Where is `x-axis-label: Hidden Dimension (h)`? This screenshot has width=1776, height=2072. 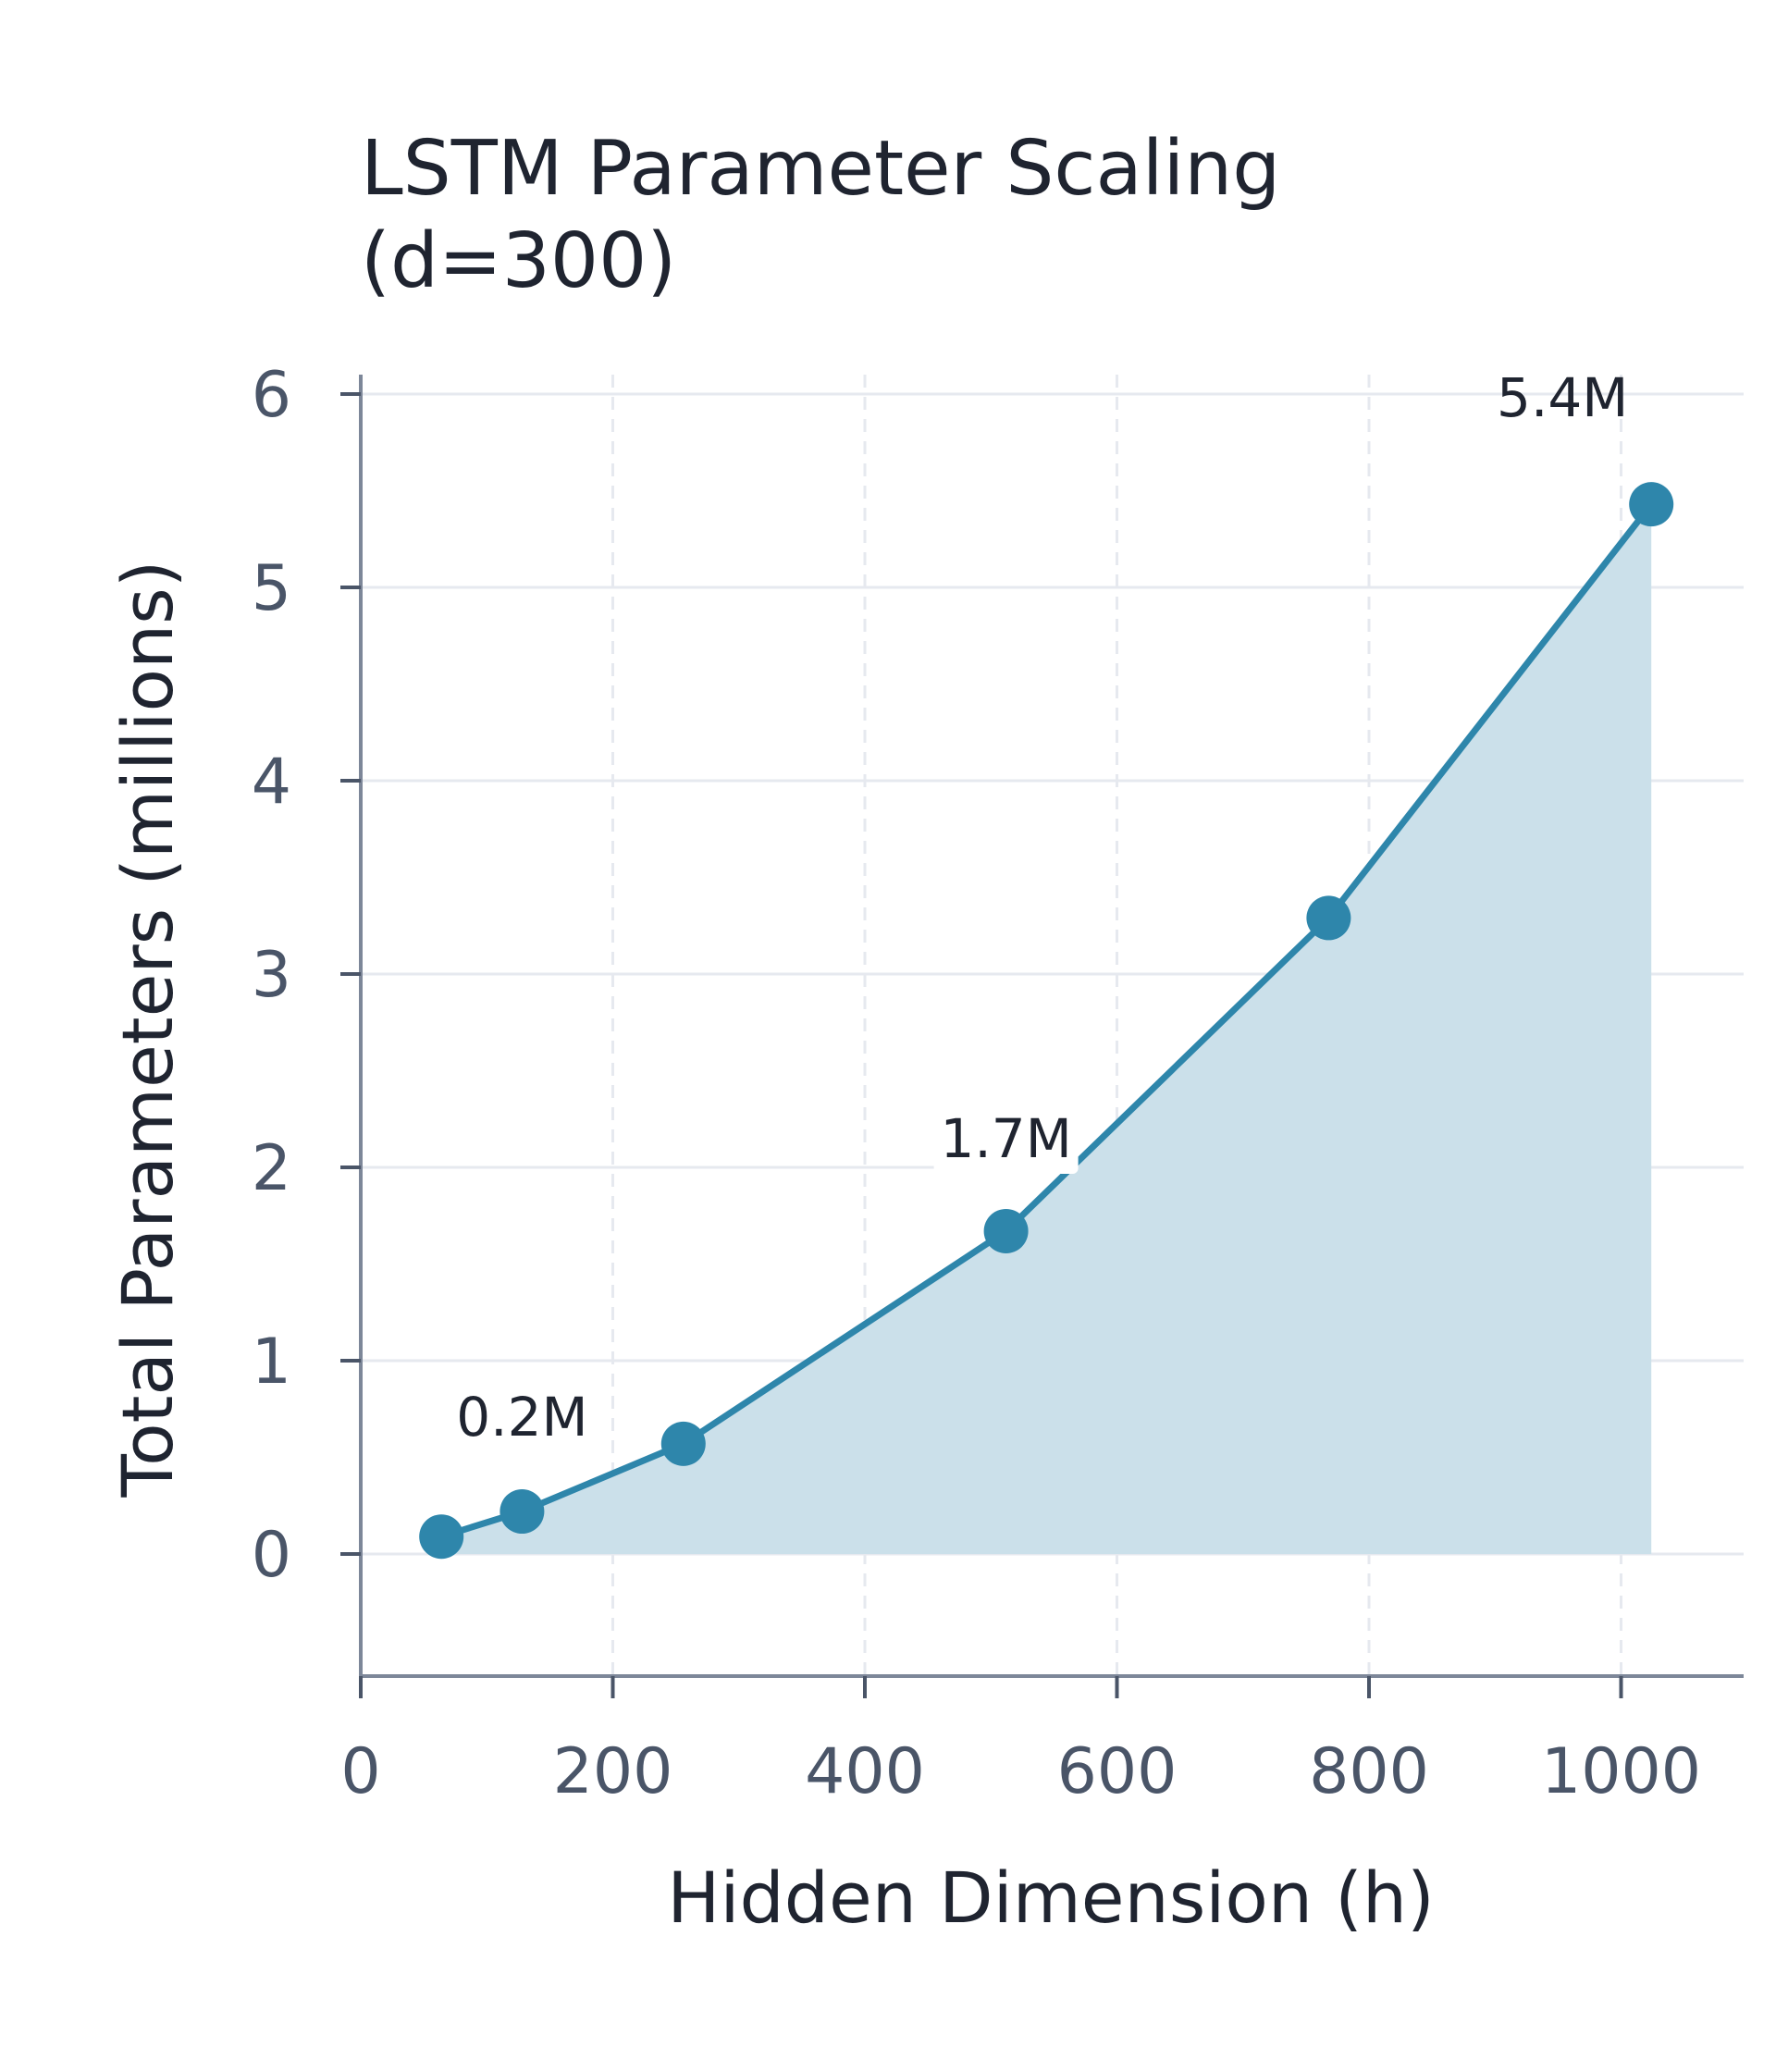 x-axis-label: Hidden Dimension (h) is located at coordinates (1051, 1897).